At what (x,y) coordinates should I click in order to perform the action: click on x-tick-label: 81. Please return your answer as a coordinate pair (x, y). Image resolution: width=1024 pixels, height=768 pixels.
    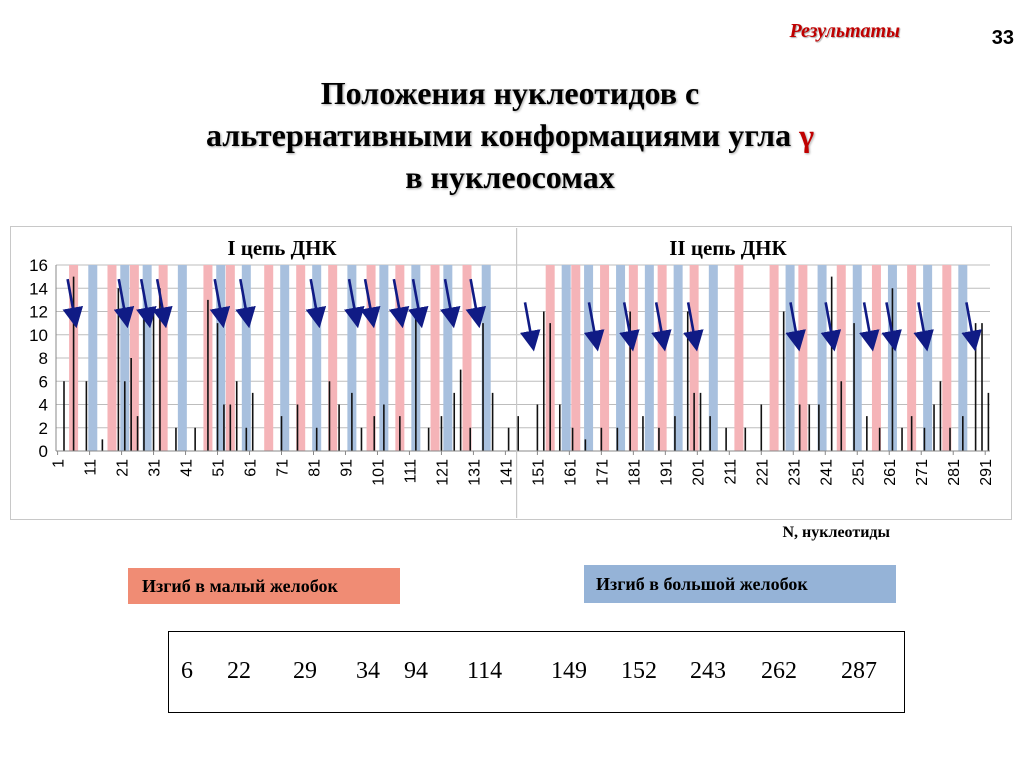
    Looking at the image, I should click on (314, 468).